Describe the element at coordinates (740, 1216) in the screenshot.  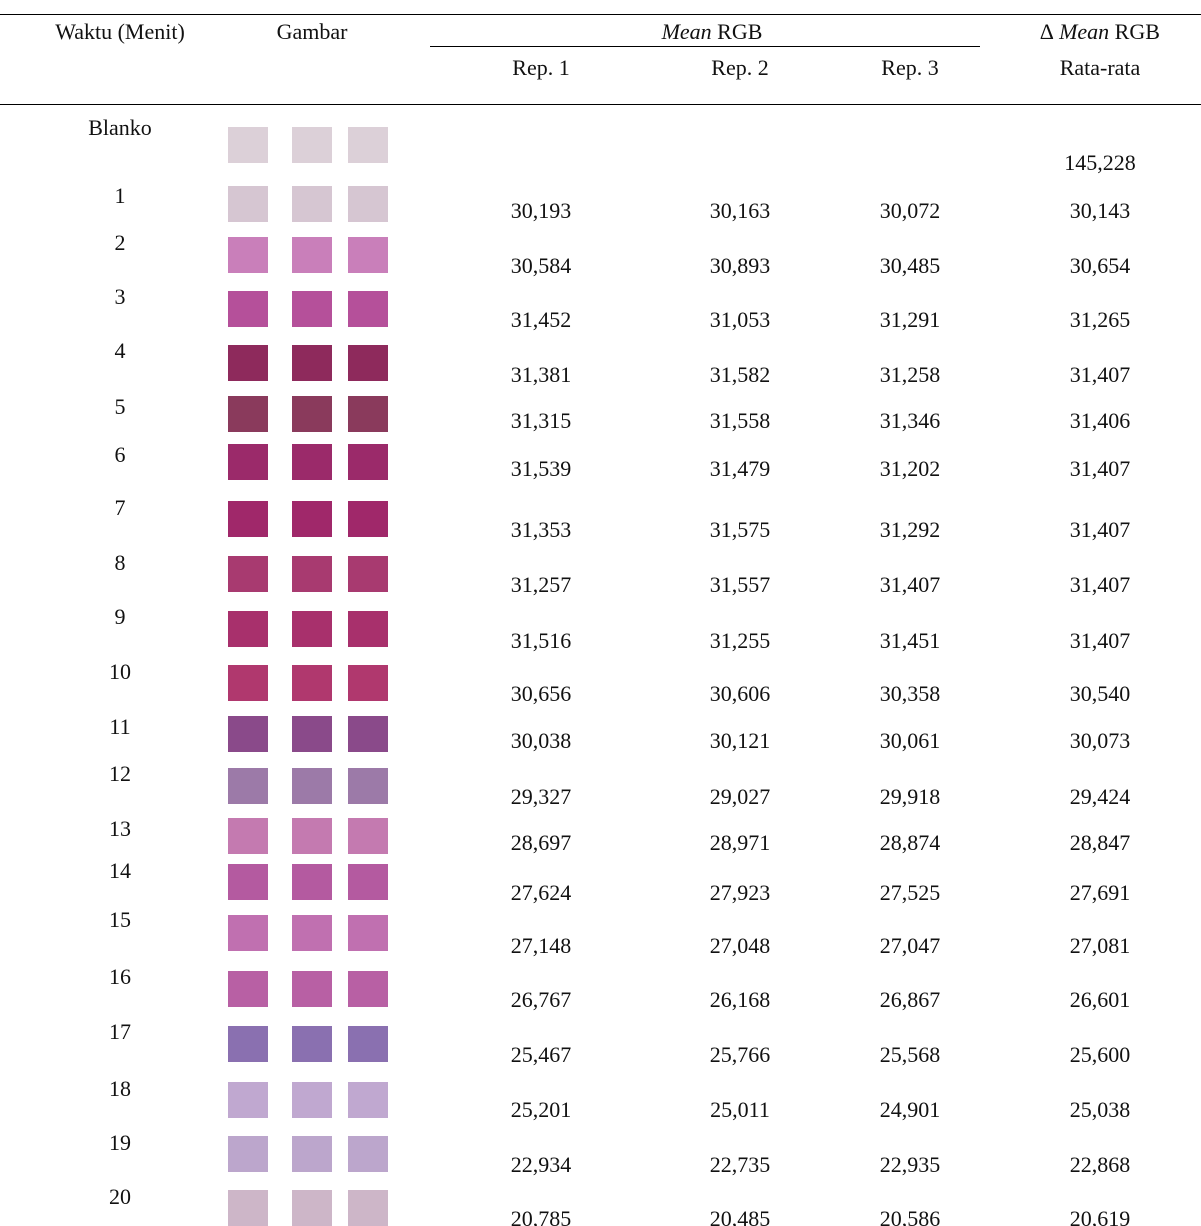
I see `cell-value: 20,485` at that location.